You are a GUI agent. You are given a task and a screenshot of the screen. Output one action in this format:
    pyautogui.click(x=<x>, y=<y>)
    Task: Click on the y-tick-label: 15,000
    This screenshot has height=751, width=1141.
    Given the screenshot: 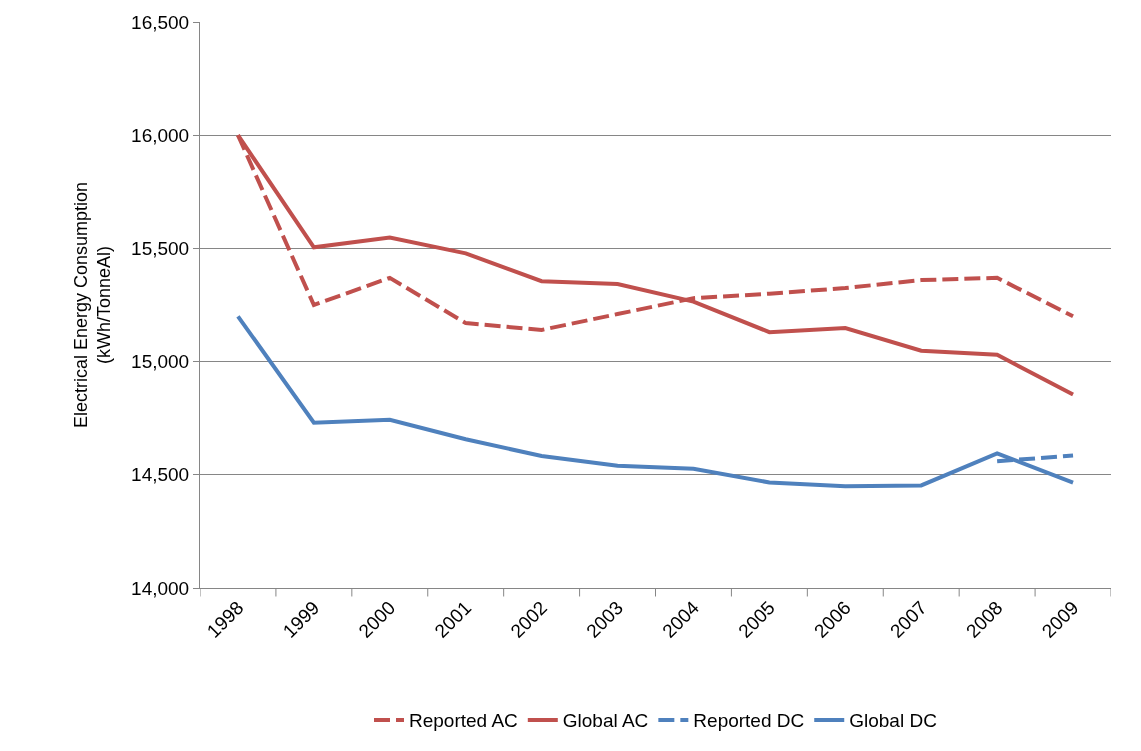 What is the action you would take?
    pyautogui.click(x=160, y=362)
    